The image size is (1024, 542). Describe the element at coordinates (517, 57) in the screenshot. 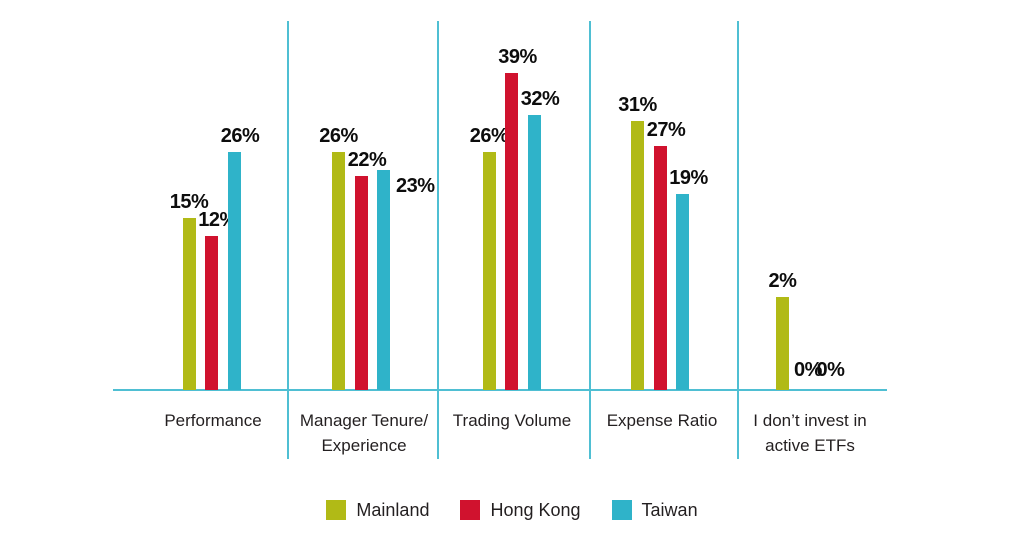

I see `value-label: 39%` at that location.